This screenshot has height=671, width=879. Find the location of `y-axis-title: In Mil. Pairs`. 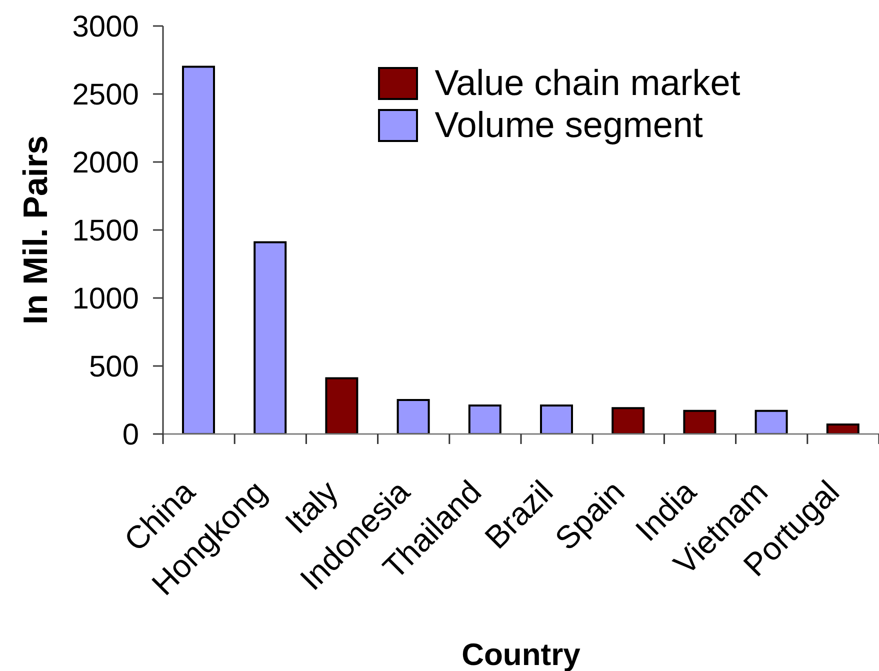

y-axis-title: In Mil. Pairs is located at coordinates (36, 230).